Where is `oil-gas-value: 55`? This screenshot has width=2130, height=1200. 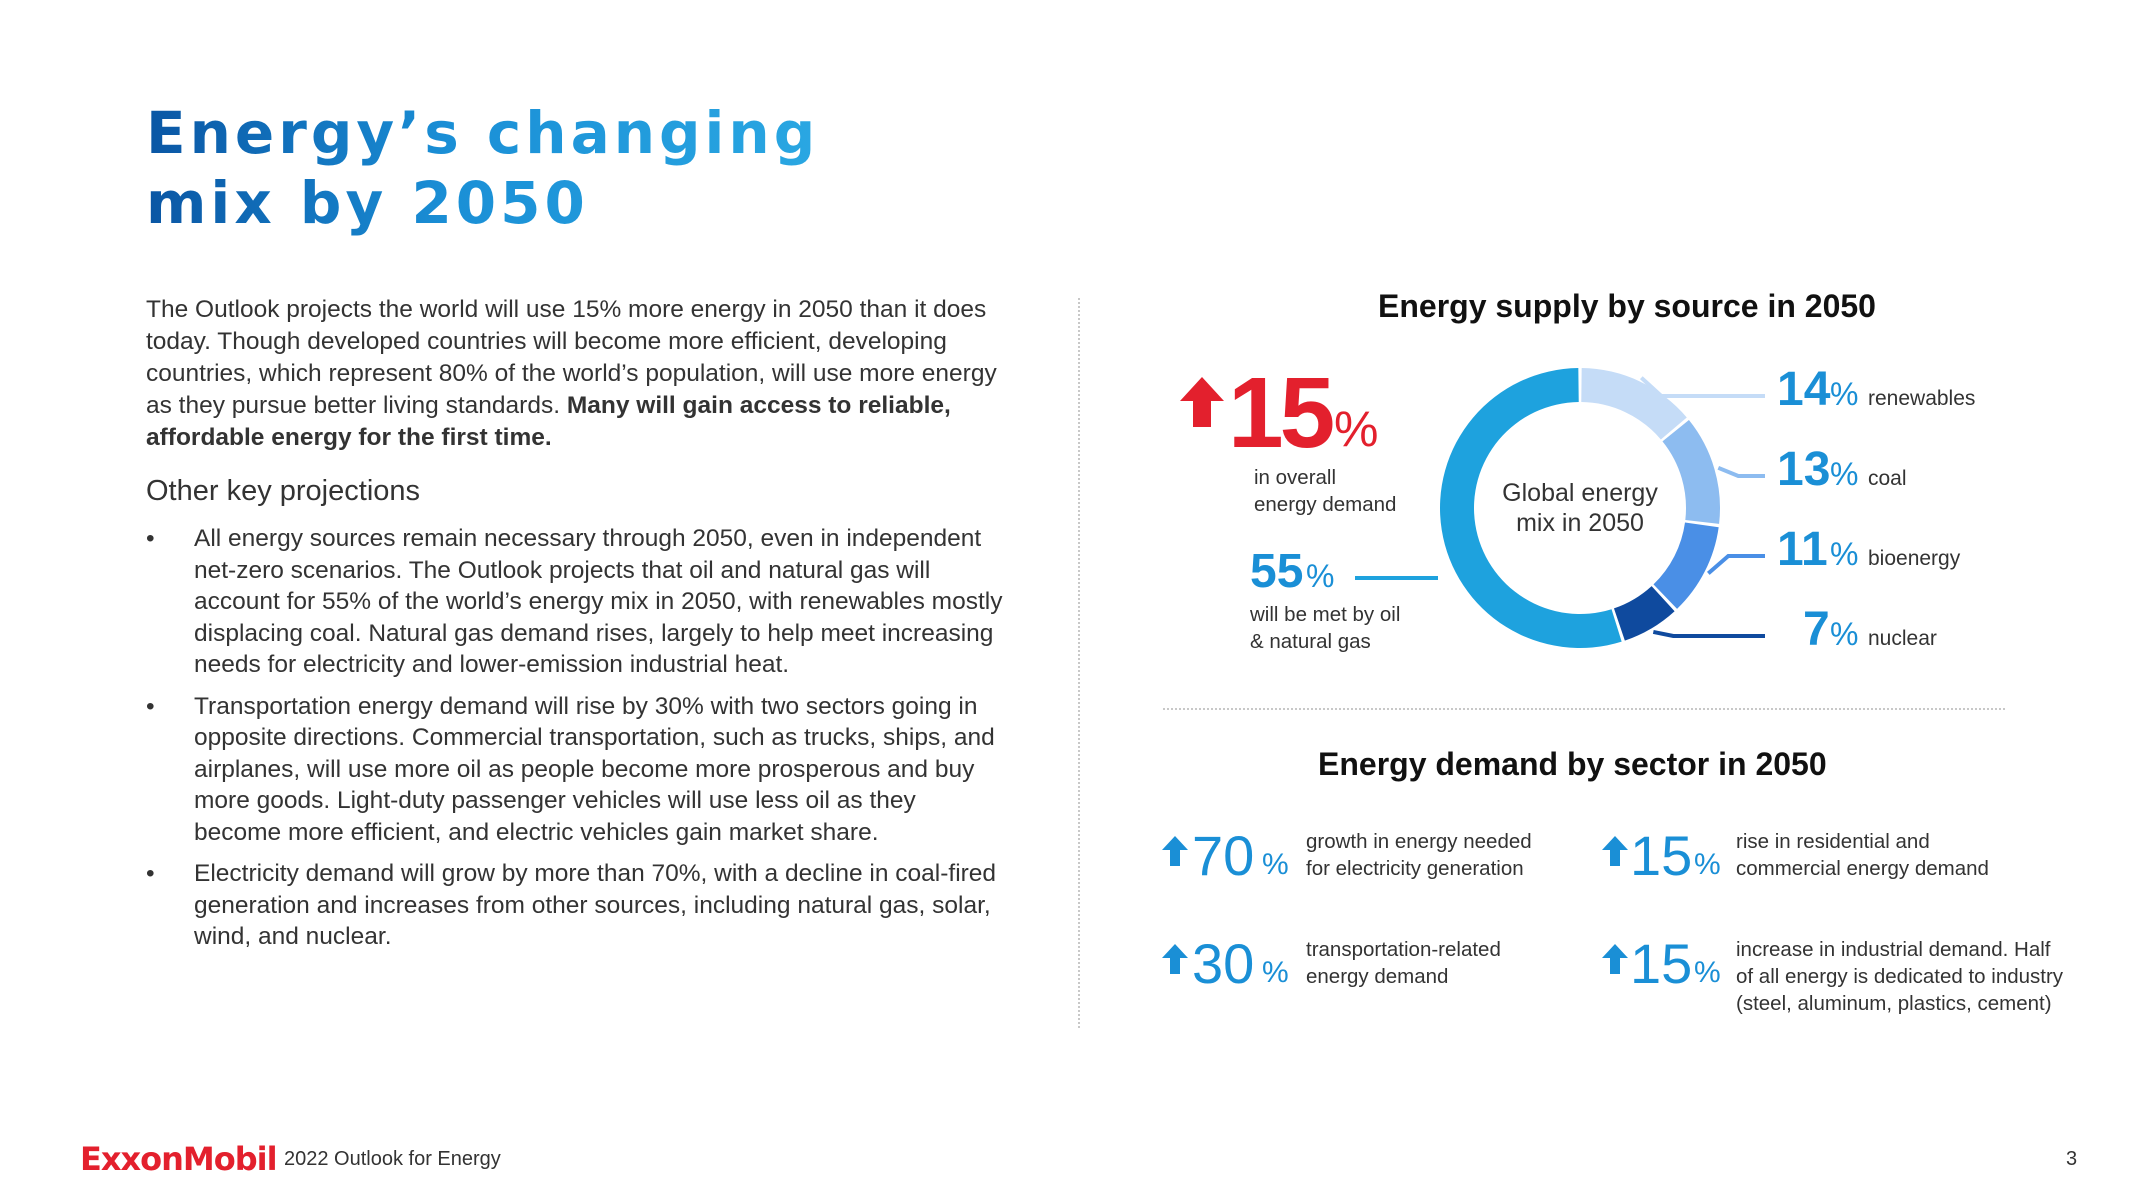
oil-gas-value: 55 is located at coordinates (1277, 571).